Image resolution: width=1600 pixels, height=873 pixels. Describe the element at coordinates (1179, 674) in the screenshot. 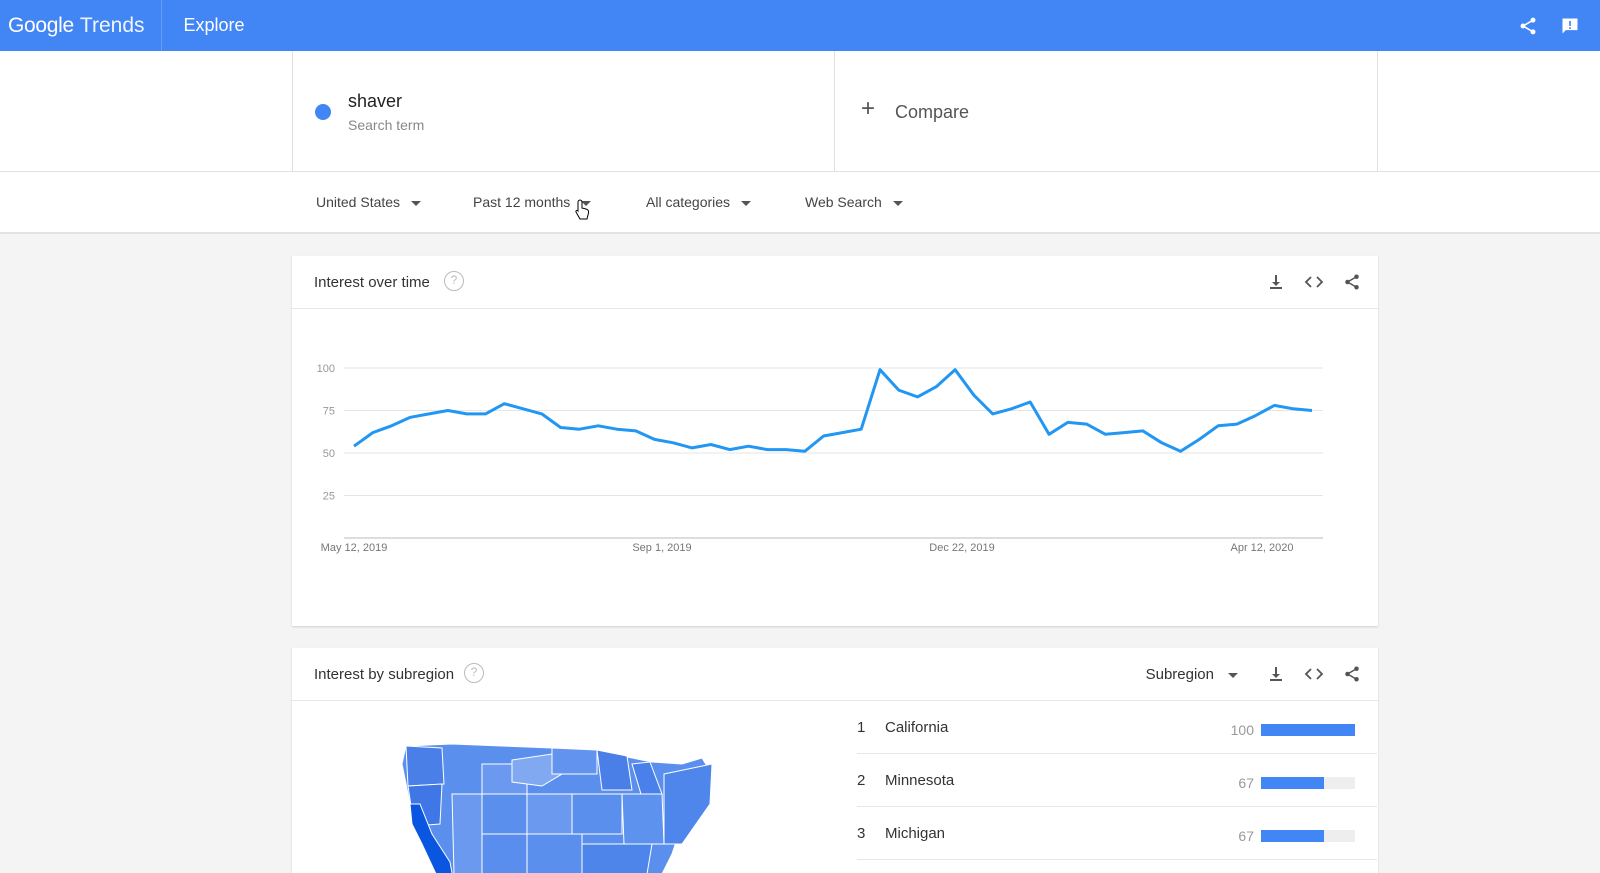

I see `resolution-label: Subregion` at that location.